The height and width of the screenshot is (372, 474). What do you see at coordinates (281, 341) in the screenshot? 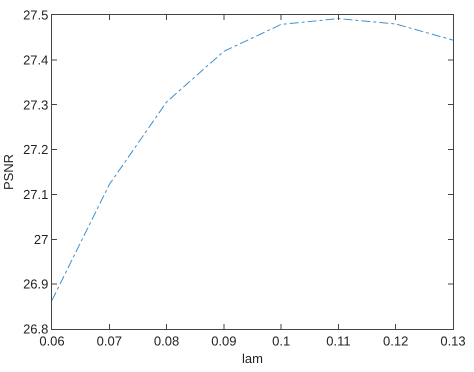
I see `x-tick-label: 0.1` at bounding box center [281, 341].